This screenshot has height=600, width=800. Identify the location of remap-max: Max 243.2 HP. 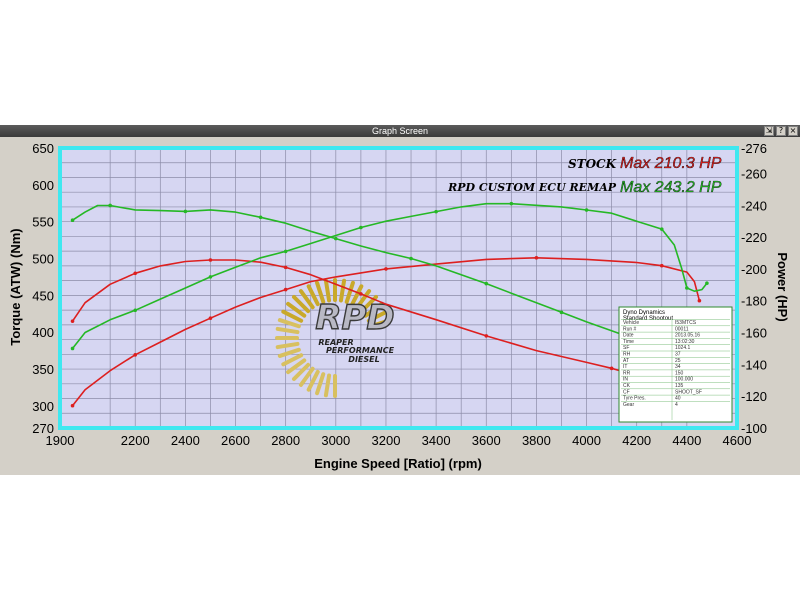
(671, 187).